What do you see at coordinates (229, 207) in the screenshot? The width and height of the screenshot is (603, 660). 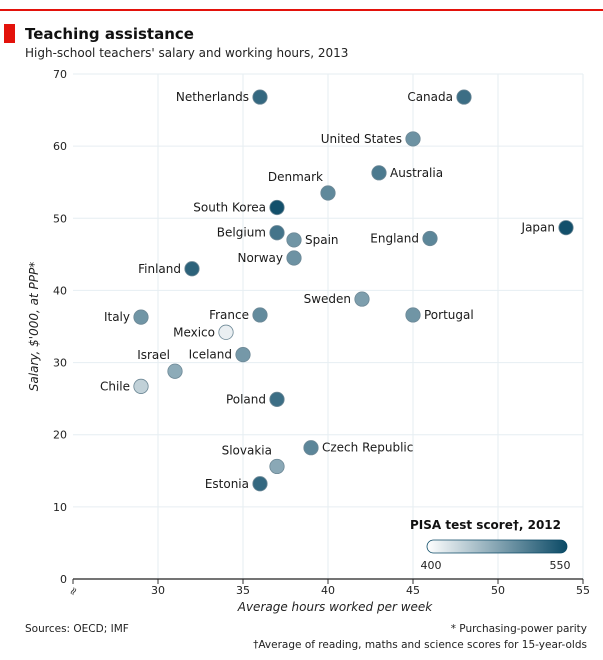 I see `label-south-korea: South Korea` at bounding box center [229, 207].